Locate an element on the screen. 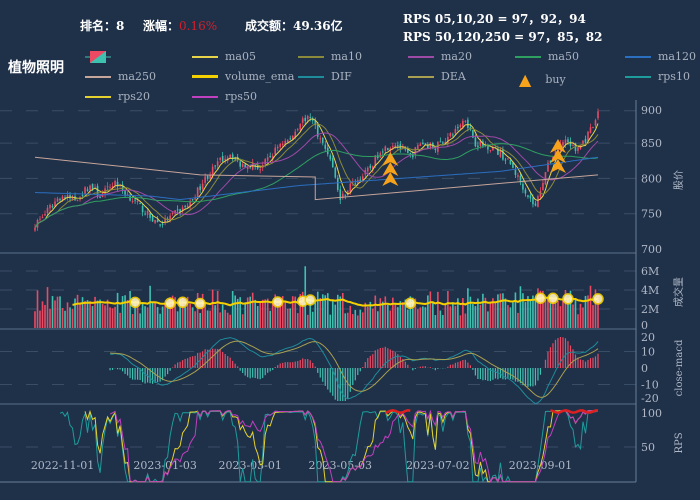  legend-ma50: ma50 is located at coordinates (547, 56).